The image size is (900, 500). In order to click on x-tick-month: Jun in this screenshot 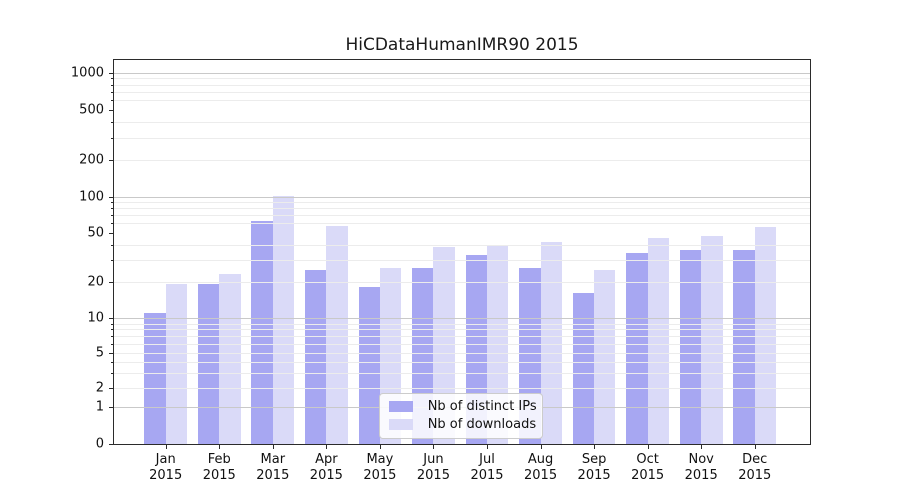, I will do `click(433, 459)`.